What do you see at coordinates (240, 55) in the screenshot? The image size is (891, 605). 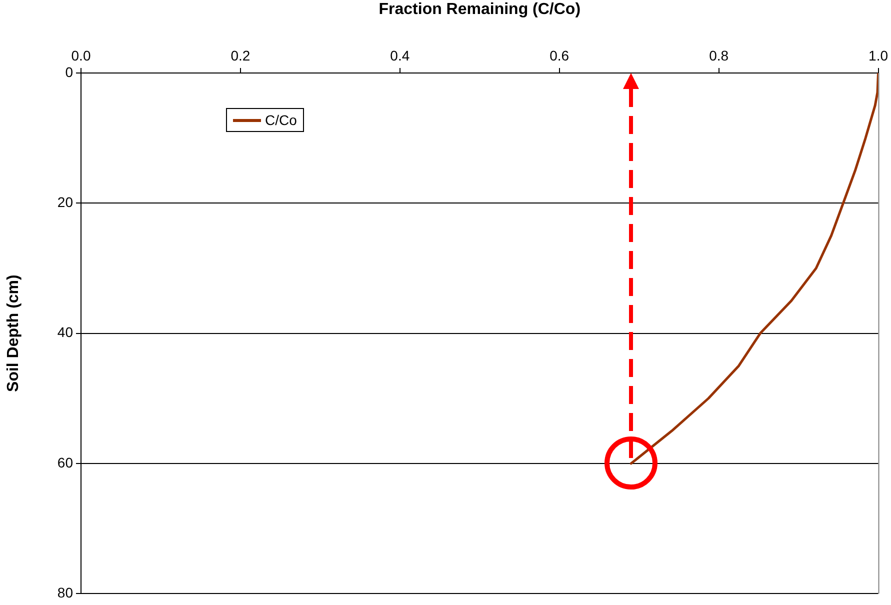 I see `x-tick-label: 0.2` at bounding box center [240, 55].